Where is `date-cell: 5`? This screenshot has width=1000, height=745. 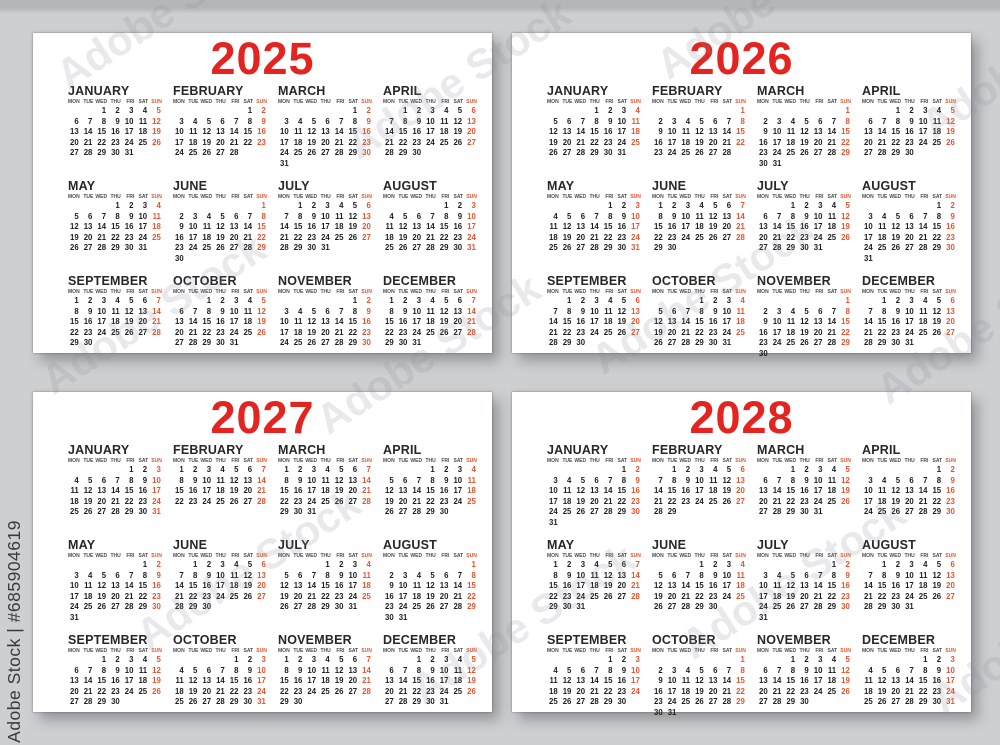 date-cell: 5 is located at coordinates (701, 121).